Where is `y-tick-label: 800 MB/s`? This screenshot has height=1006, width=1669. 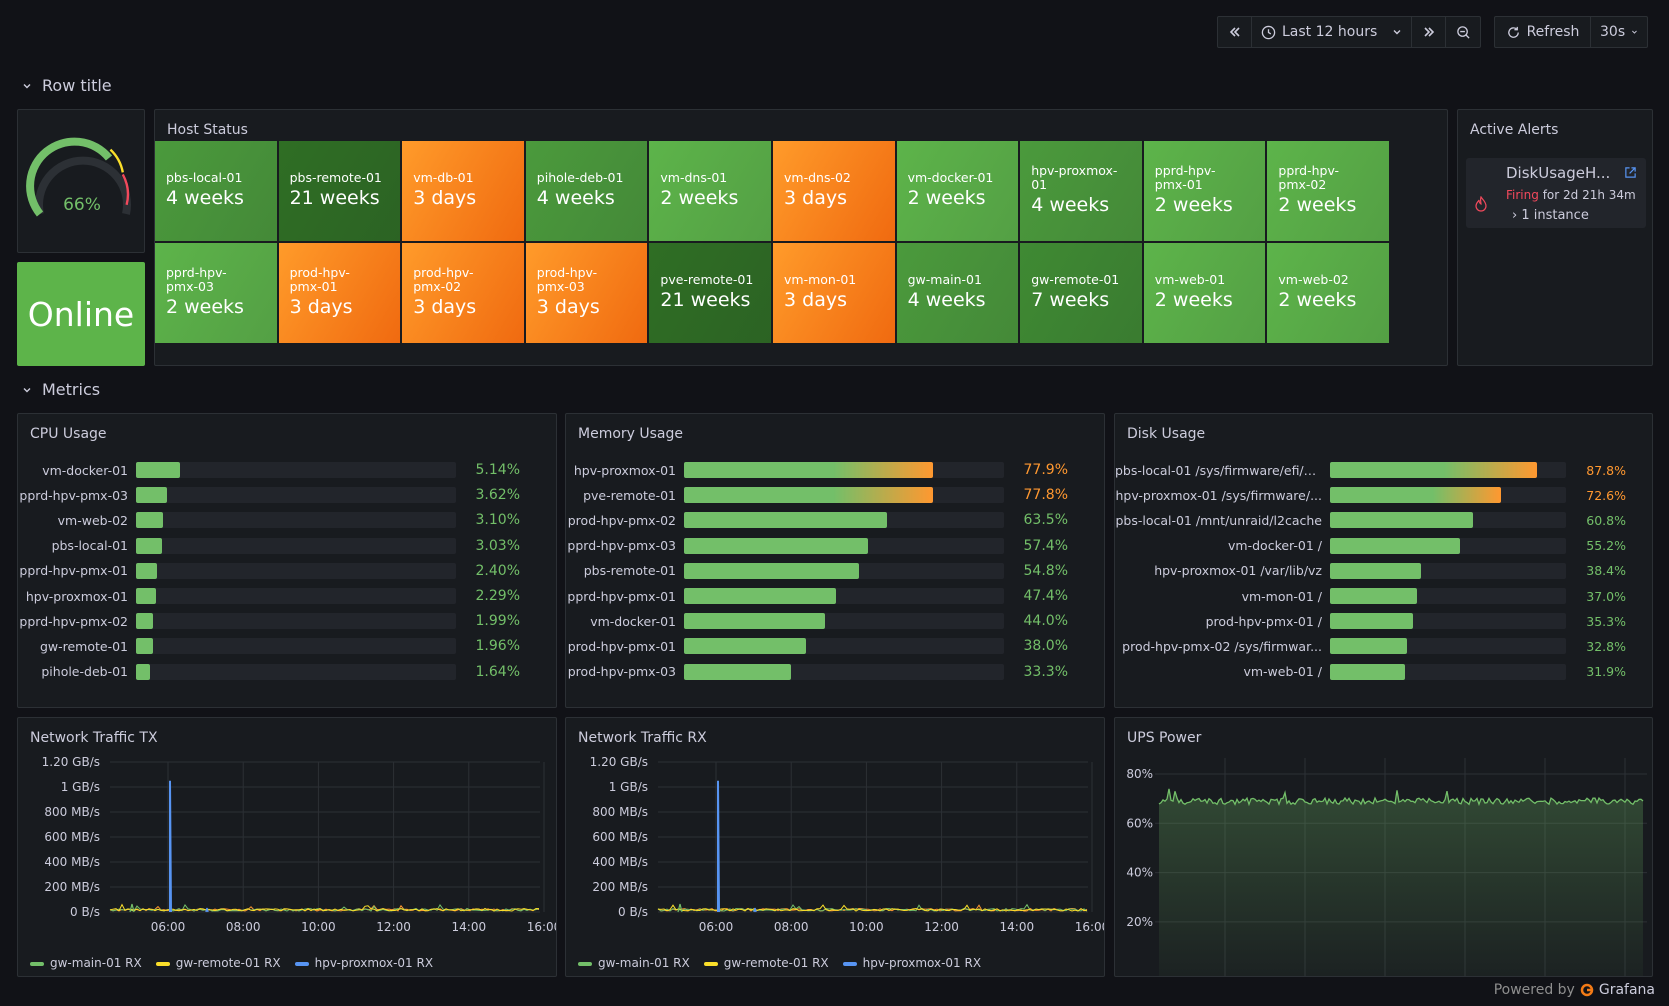 y-tick-label: 800 MB/s is located at coordinates (72, 812).